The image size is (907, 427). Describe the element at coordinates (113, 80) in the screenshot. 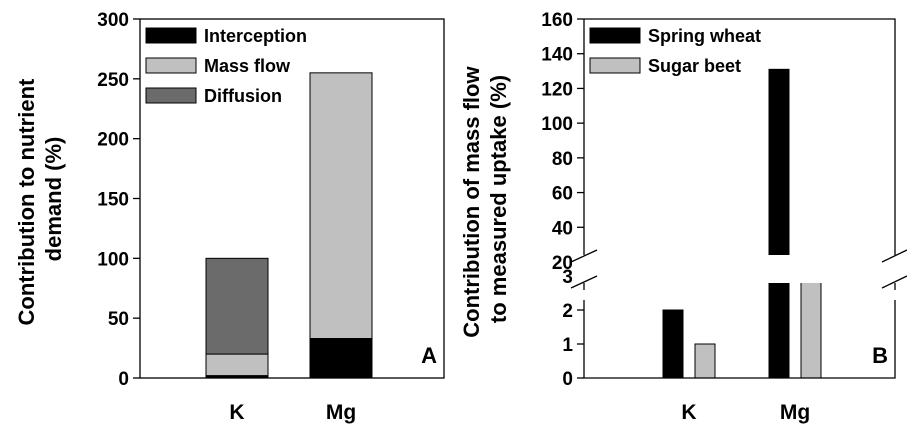

I see `panel-a-ytick-label: 250` at that location.